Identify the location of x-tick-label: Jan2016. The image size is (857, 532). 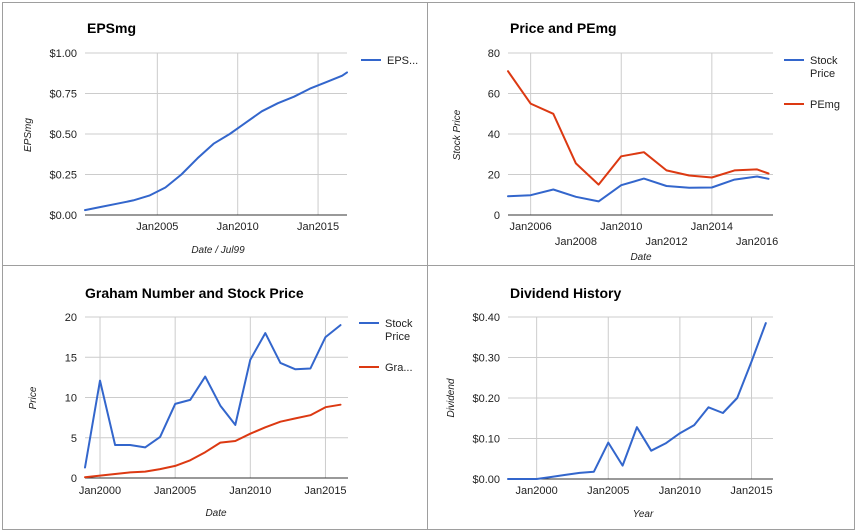
(757, 242).